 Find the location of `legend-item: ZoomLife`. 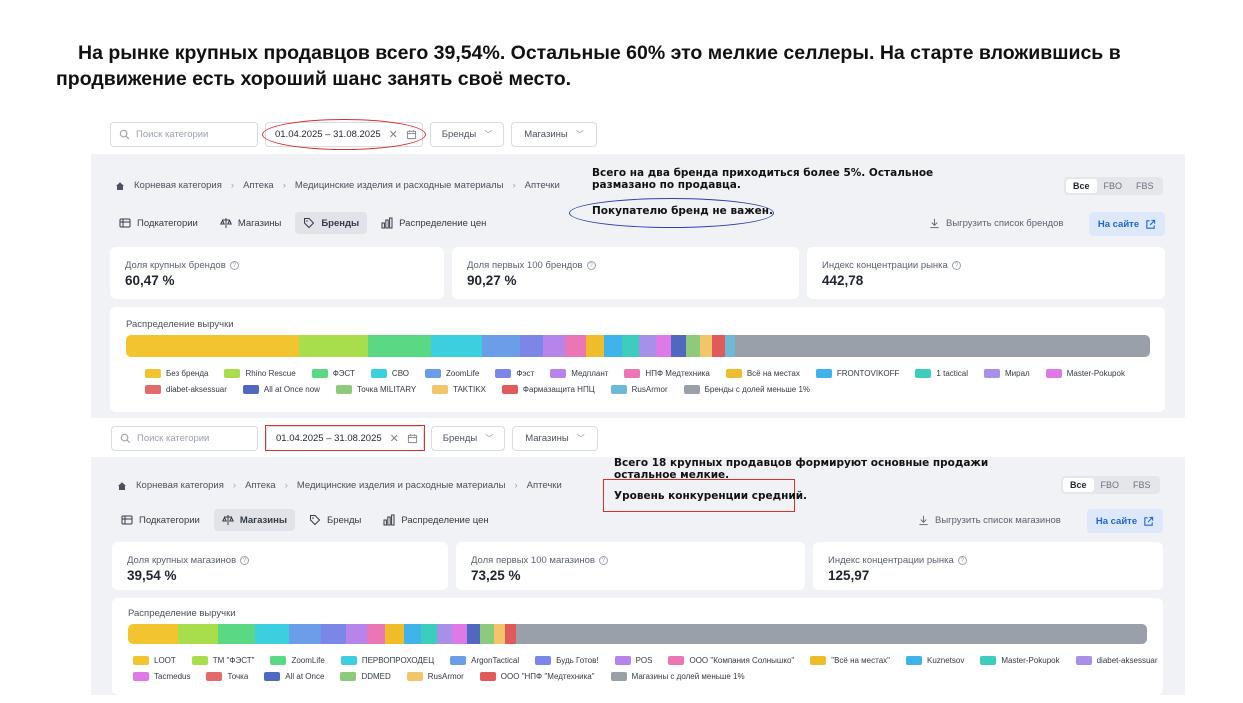

legend-item: ZoomLife is located at coordinates (452, 373).